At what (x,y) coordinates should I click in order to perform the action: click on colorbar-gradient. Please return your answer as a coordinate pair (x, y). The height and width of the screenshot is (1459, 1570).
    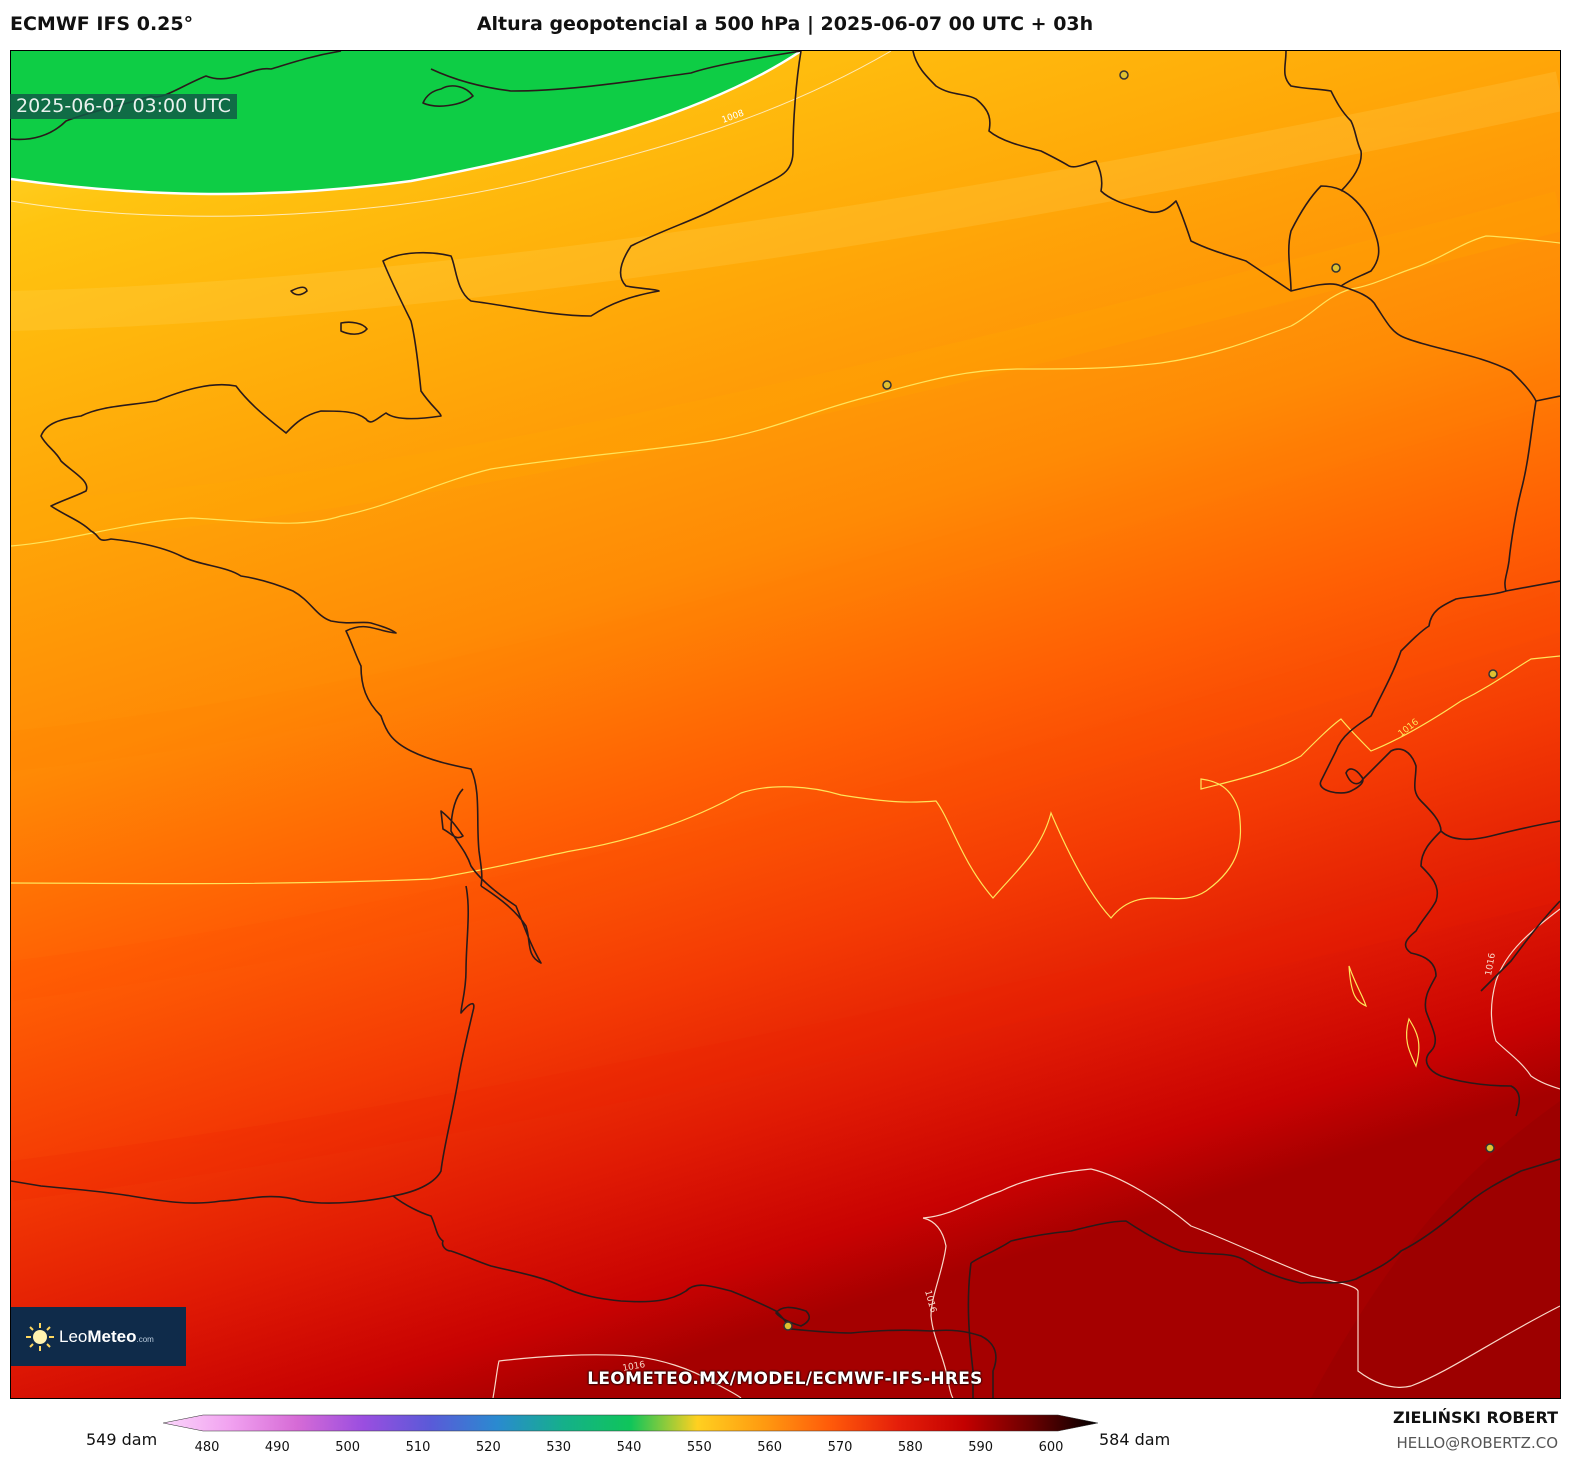
    Looking at the image, I should click on (630, 1423).